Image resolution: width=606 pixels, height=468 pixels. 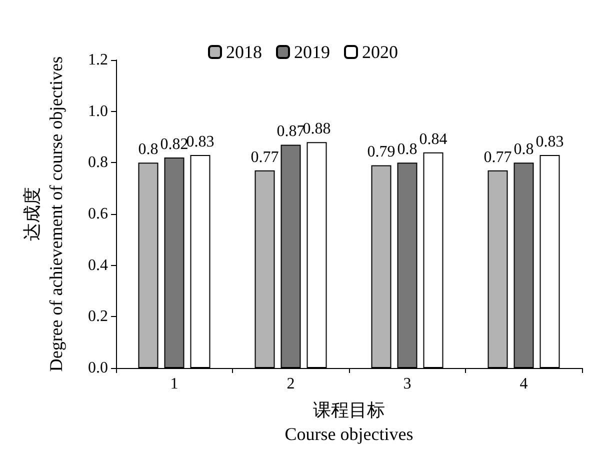 What do you see at coordinates (98, 60) in the screenshot?
I see `y-tick-label: 1.2` at bounding box center [98, 60].